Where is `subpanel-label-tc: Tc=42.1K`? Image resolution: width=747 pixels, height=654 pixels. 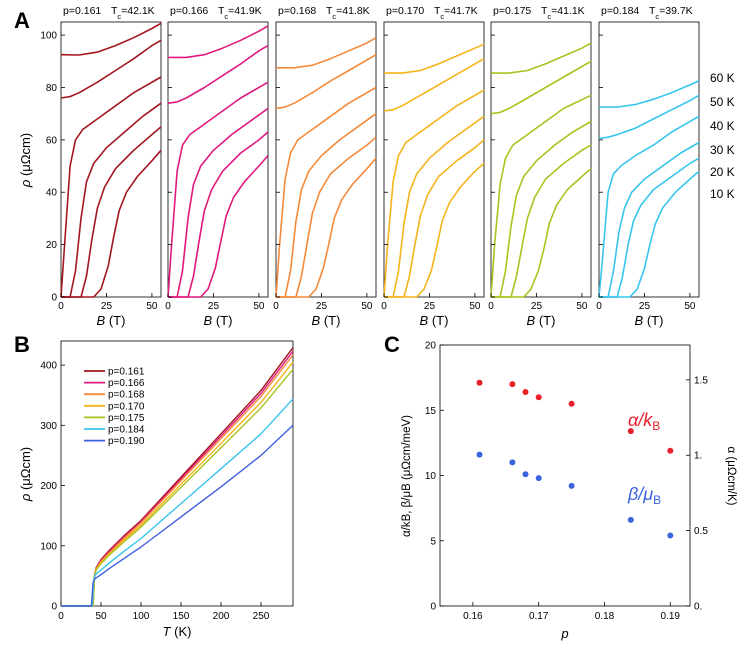
subpanel-label-tc: Tc=42.1K is located at coordinates (133, 13).